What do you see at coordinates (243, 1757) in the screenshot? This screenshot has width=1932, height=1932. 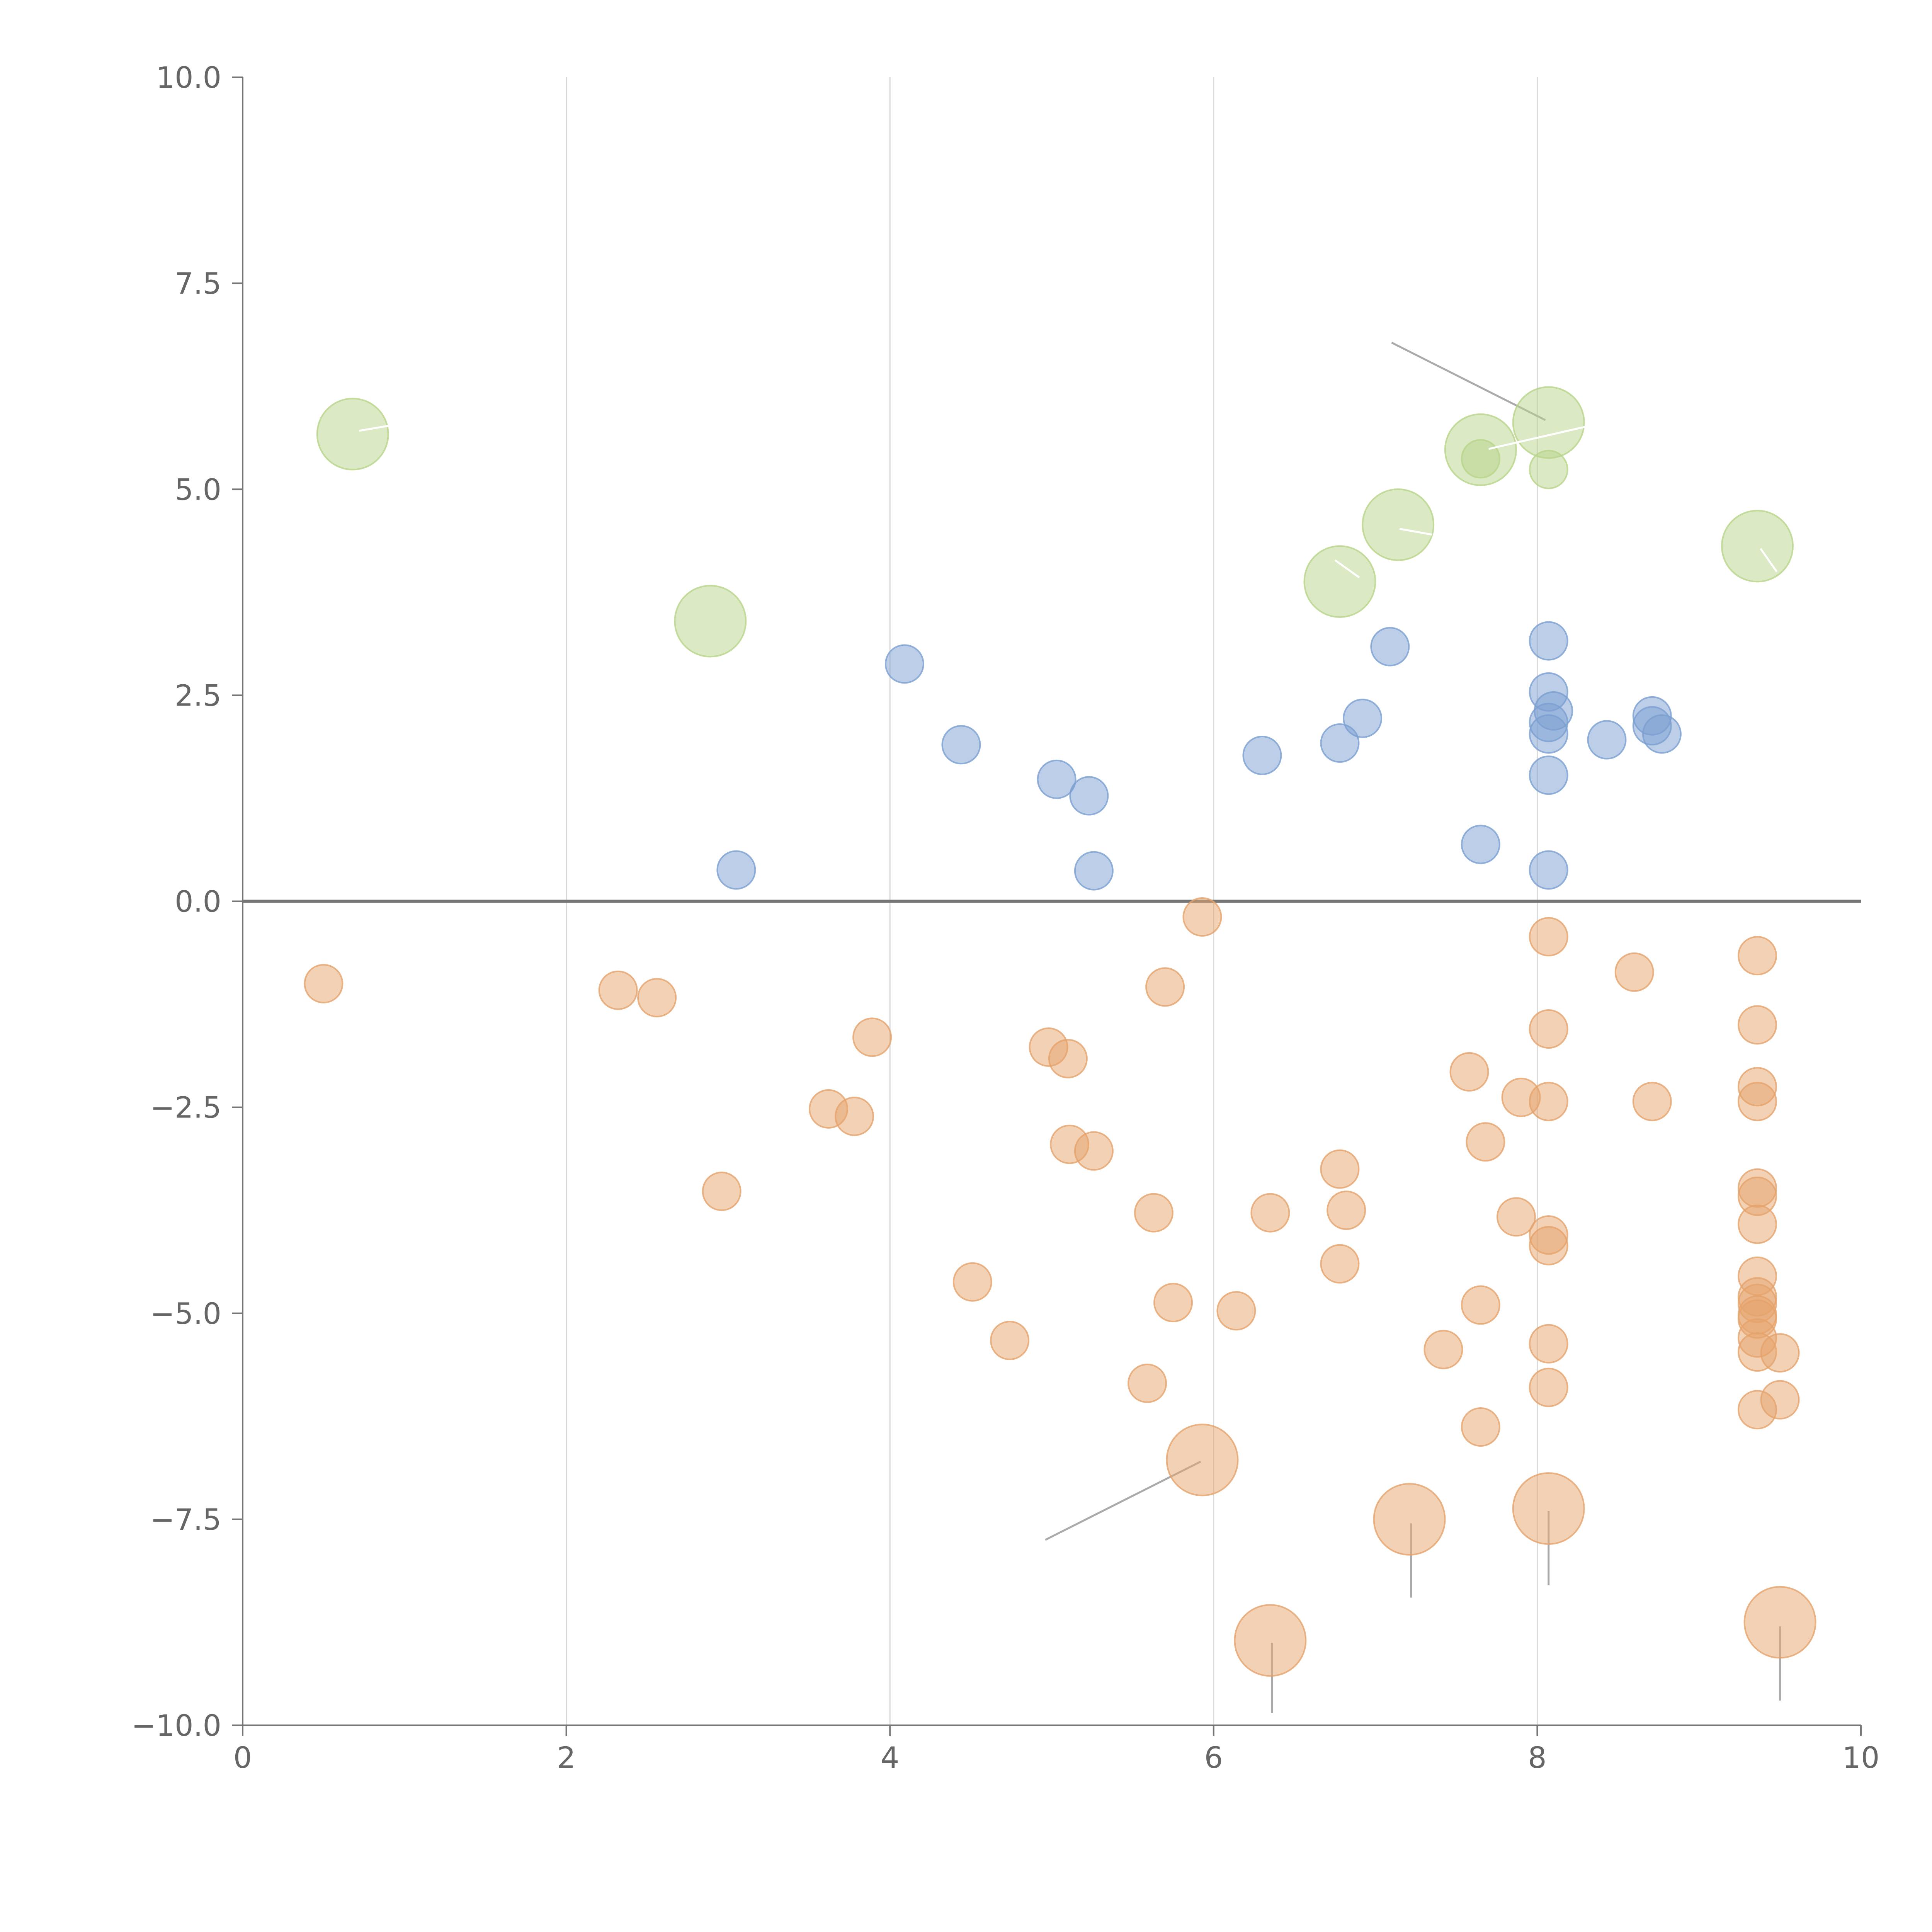 I see `x-tick-label: 0` at bounding box center [243, 1757].